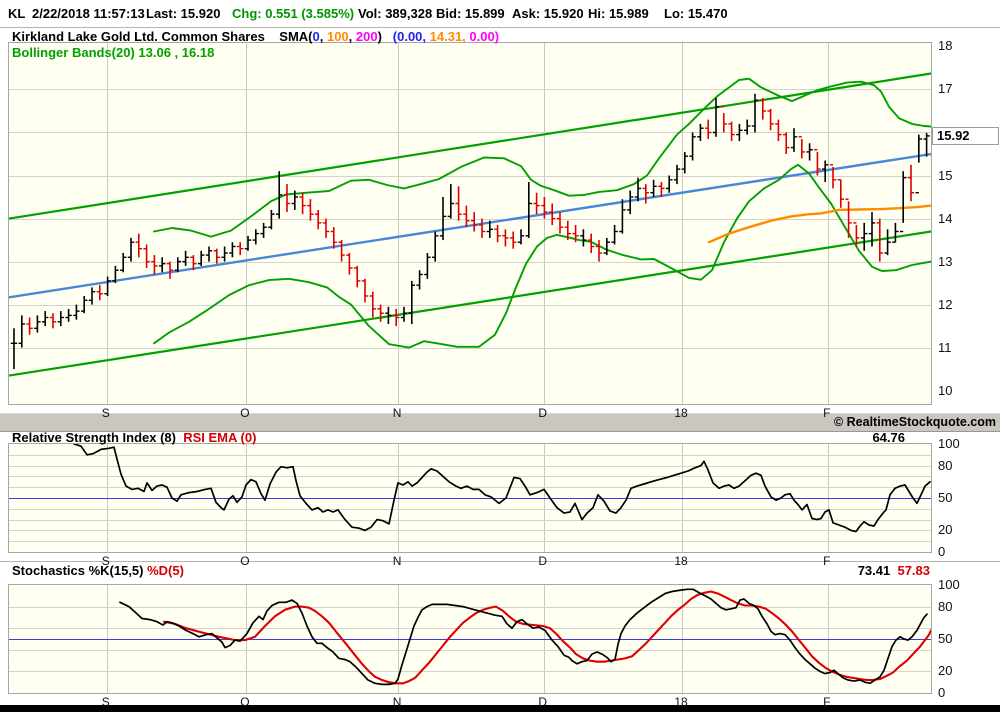 The image size is (1000, 712). What do you see at coordinates (502, 488) in the screenshot?
I see `rsi-line` at bounding box center [502, 488].